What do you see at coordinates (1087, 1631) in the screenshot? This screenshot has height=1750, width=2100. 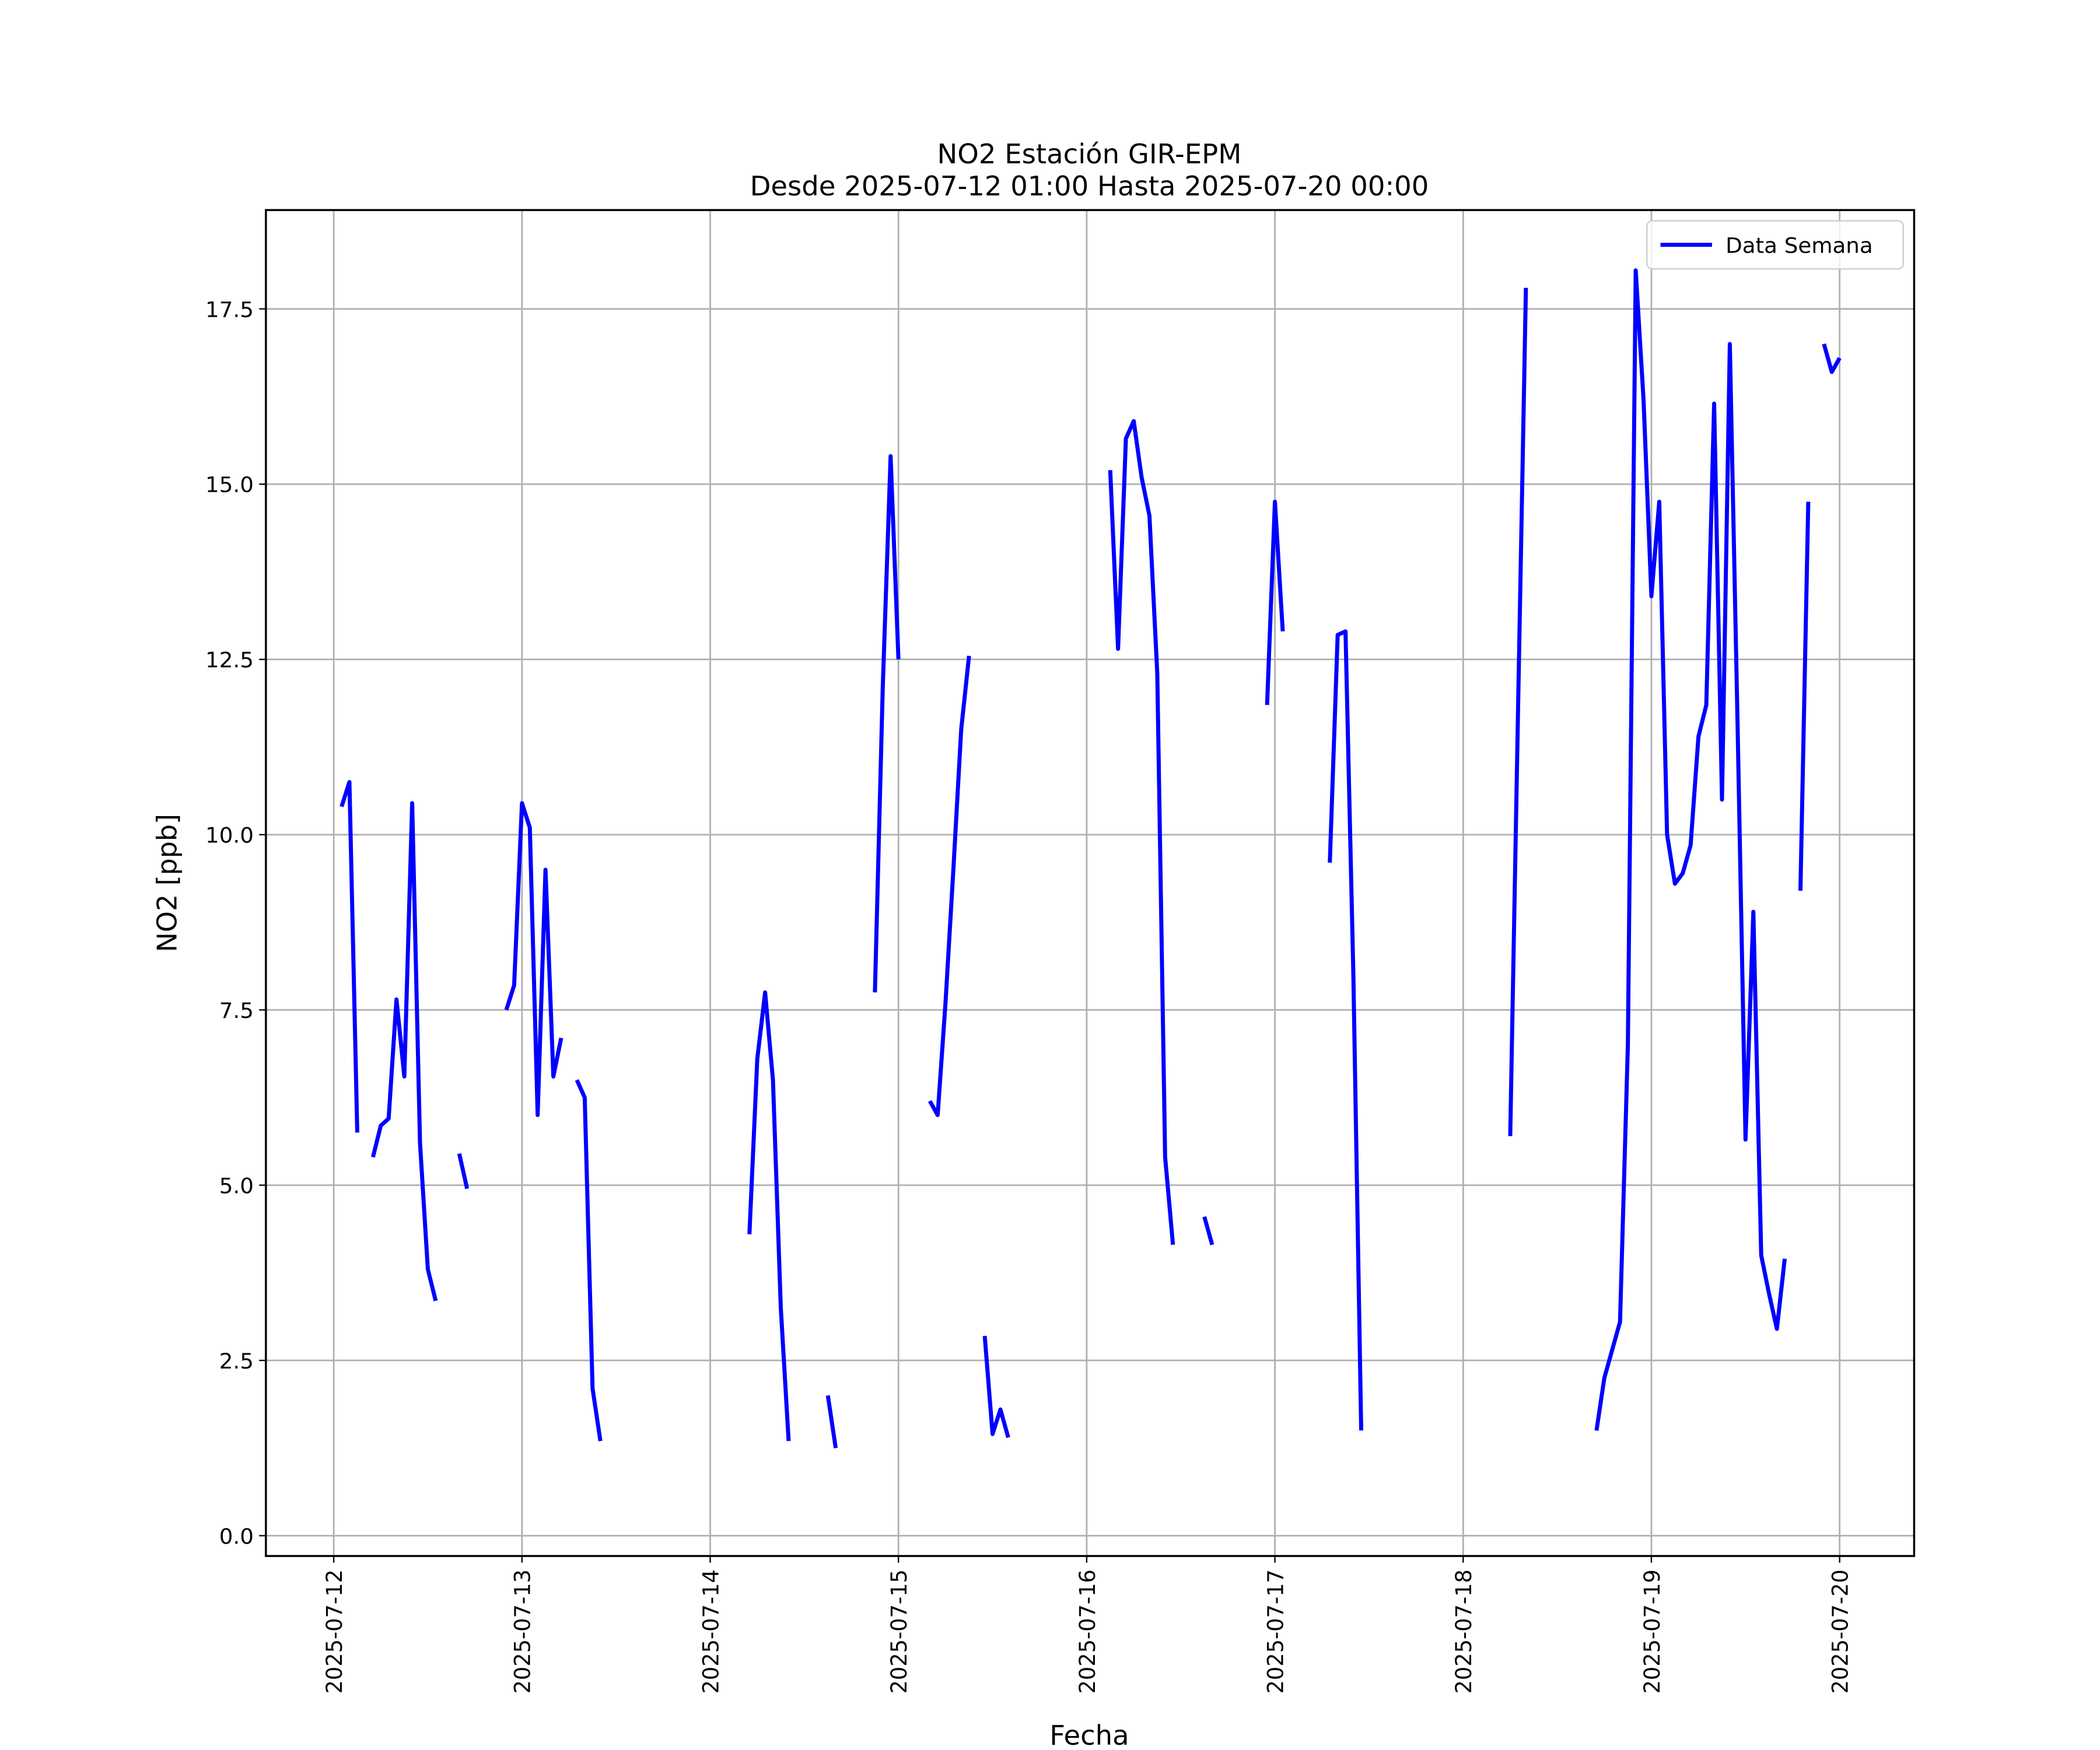 I see `x-tick-label: 2025-07-16` at bounding box center [1087, 1631].